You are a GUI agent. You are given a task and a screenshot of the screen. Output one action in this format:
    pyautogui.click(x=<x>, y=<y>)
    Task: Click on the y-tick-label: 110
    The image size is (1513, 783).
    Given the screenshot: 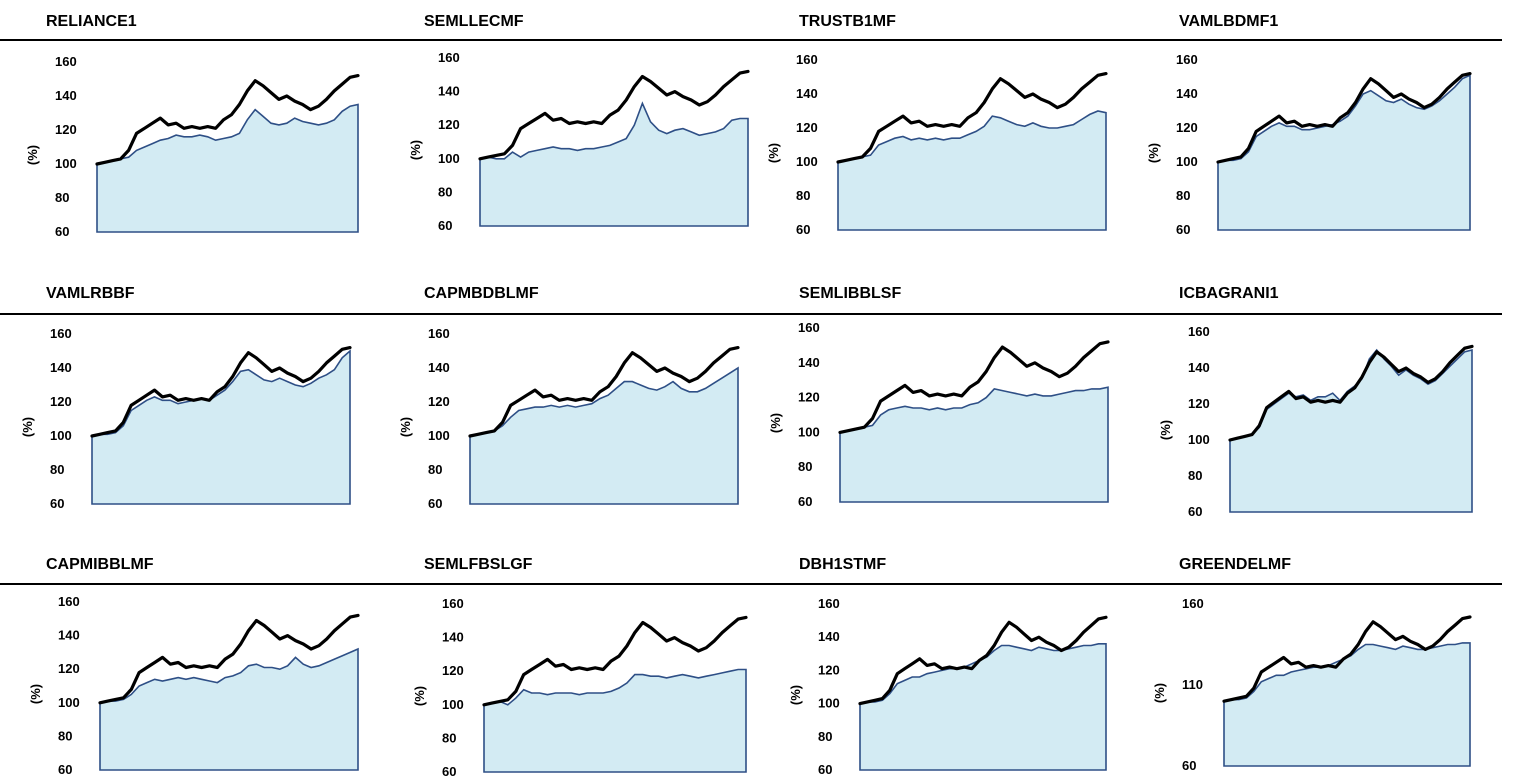 What is the action you would take?
    pyautogui.click(x=1192, y=684)
    